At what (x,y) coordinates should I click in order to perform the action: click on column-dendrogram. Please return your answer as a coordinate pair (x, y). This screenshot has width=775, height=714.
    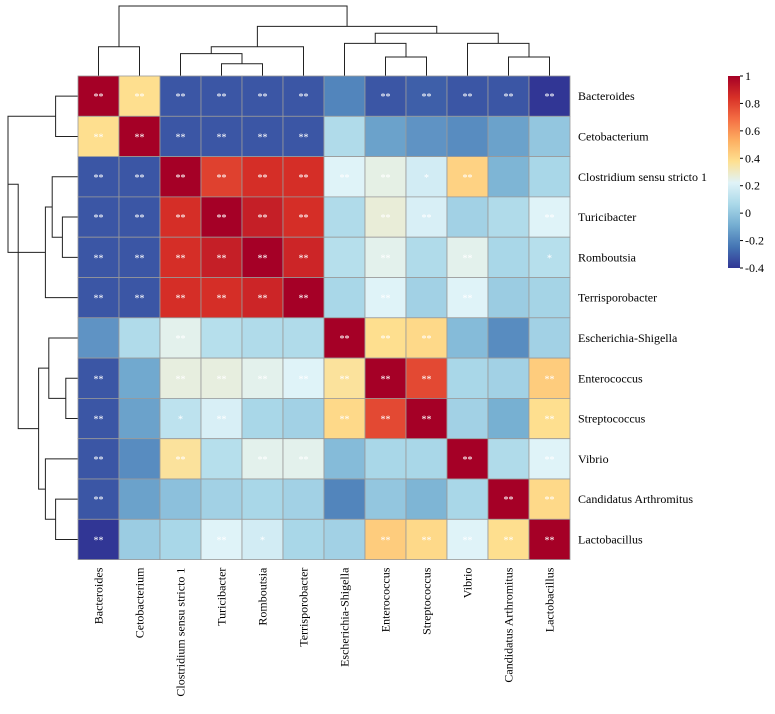
    Looking at the image, I should click on (324, 40).